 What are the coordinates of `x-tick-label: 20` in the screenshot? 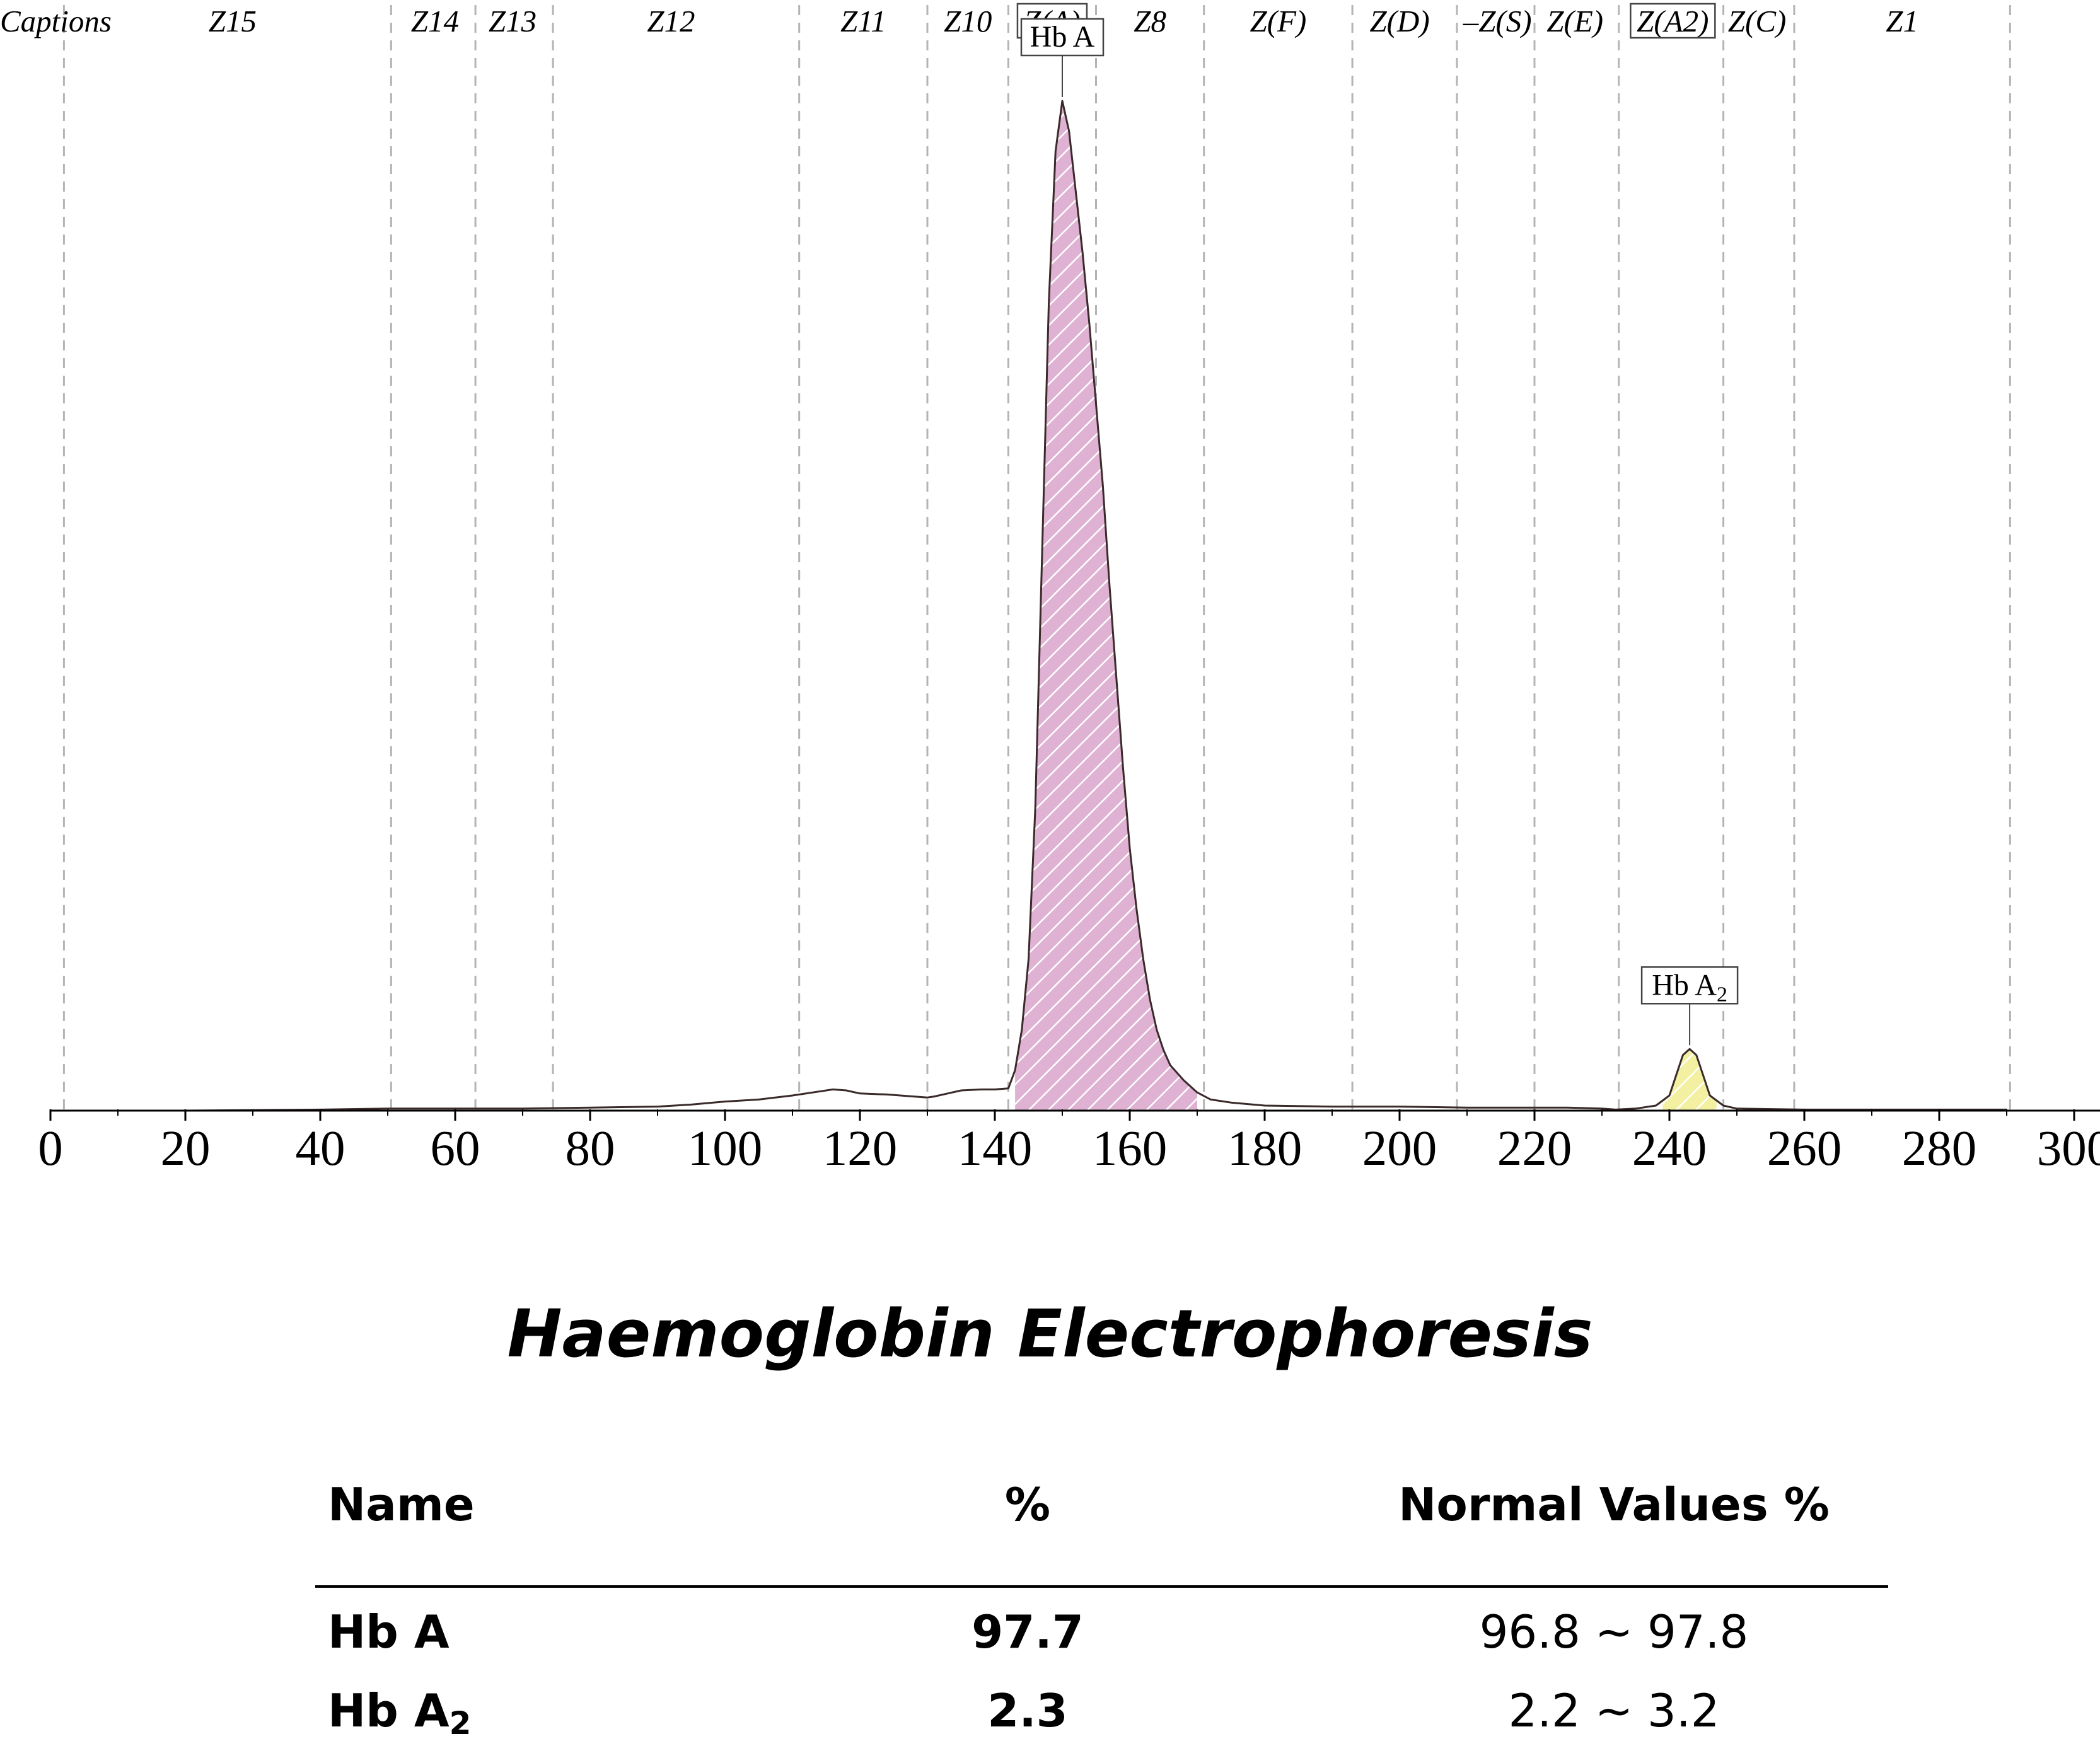 It's located at (186, 1148).